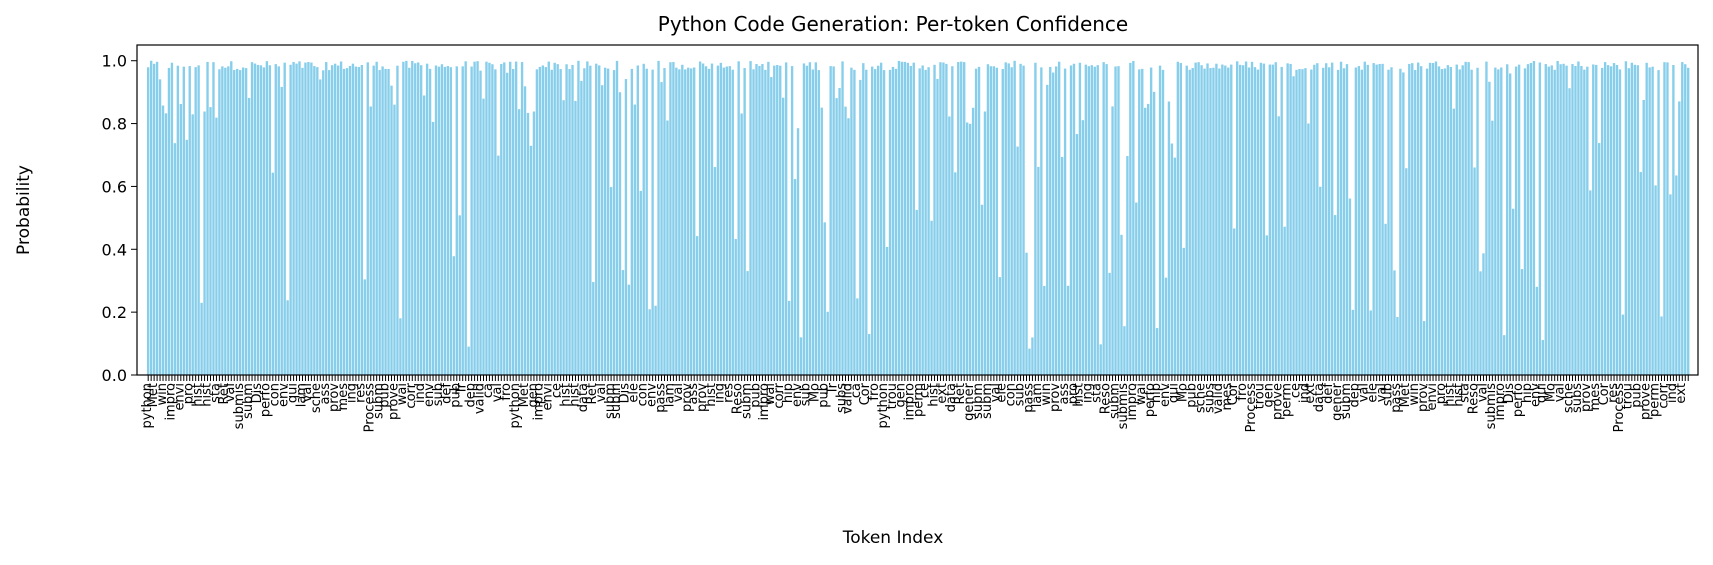 Image resolution: width=1713 pixels, height=565 pixels. Describe the element at coordinates (583, 397) in the screenshot. I see `x-tick-label: data` at that location.